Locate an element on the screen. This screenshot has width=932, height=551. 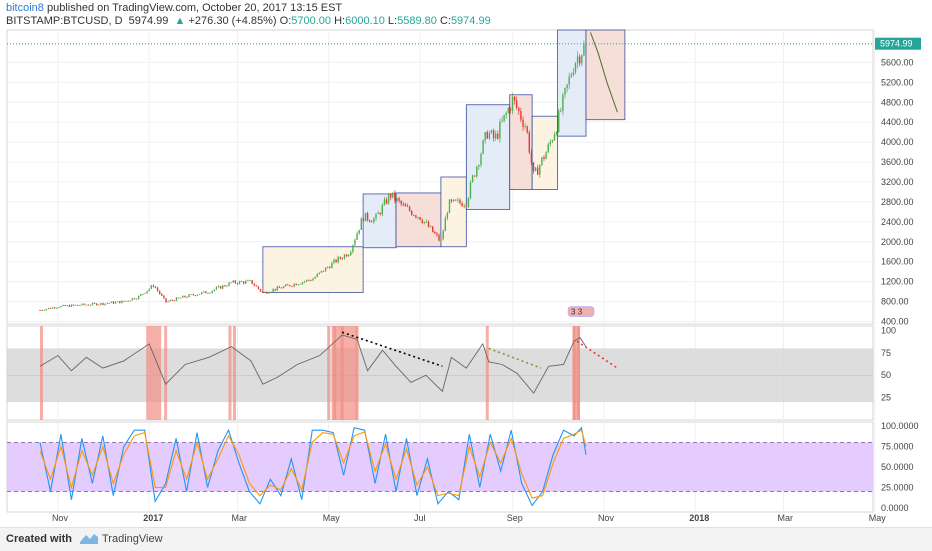
x-axis-tick-label: Sep is located at coordinates (515, 518).